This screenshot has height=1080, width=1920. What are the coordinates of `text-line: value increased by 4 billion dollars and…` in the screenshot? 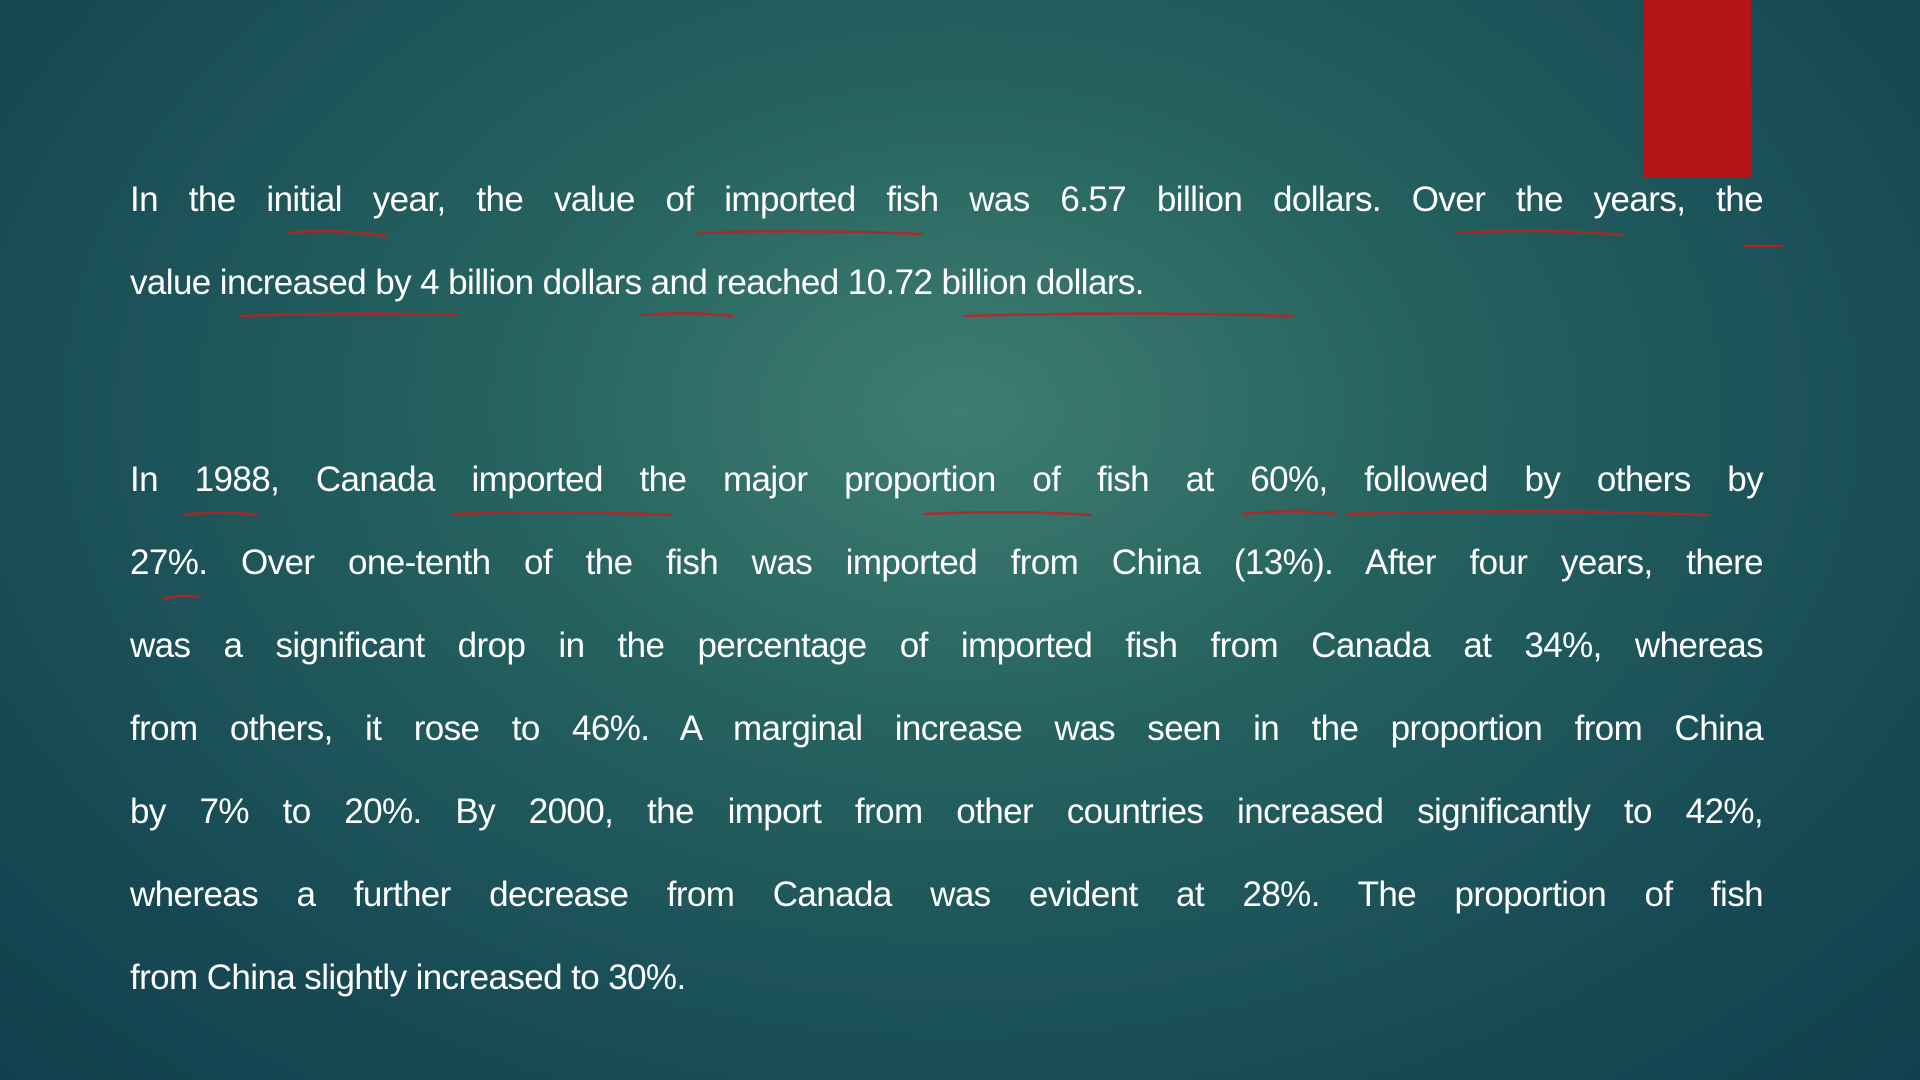 It's located at (637, 282).